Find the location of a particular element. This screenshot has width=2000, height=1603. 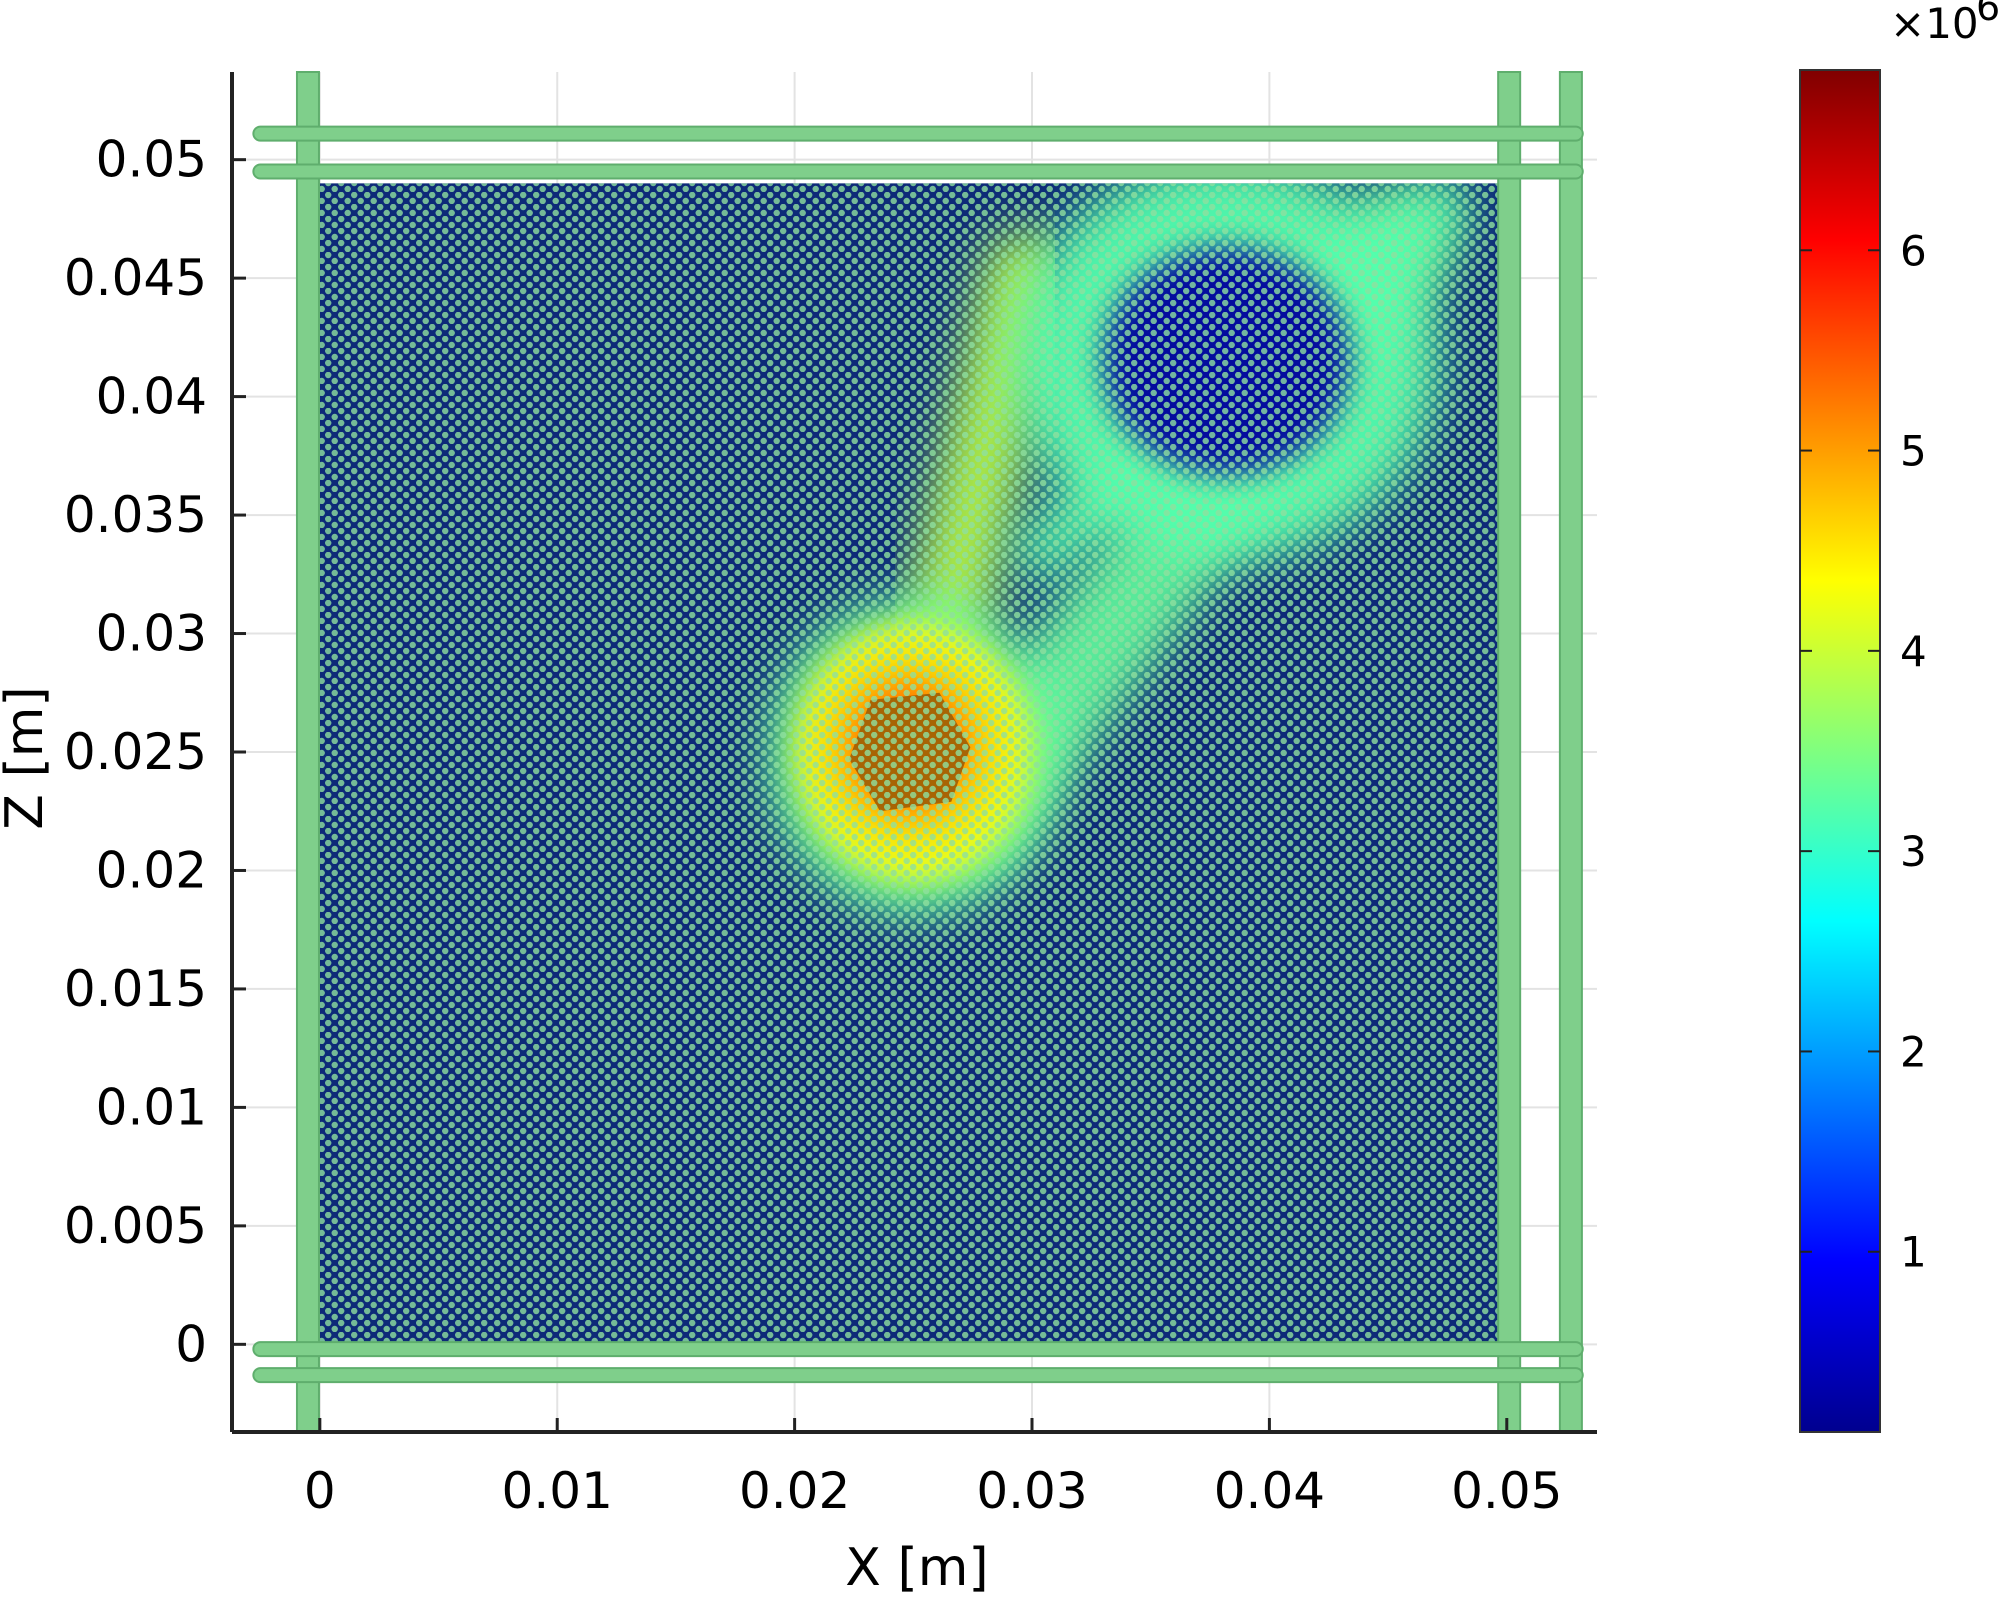

top-outer-wall is located at coordinates (918, 133).